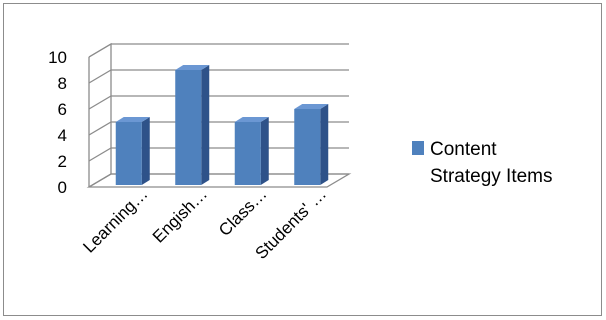 The image size is (606, 320). I want to click on left-wall, so click(100, 115).